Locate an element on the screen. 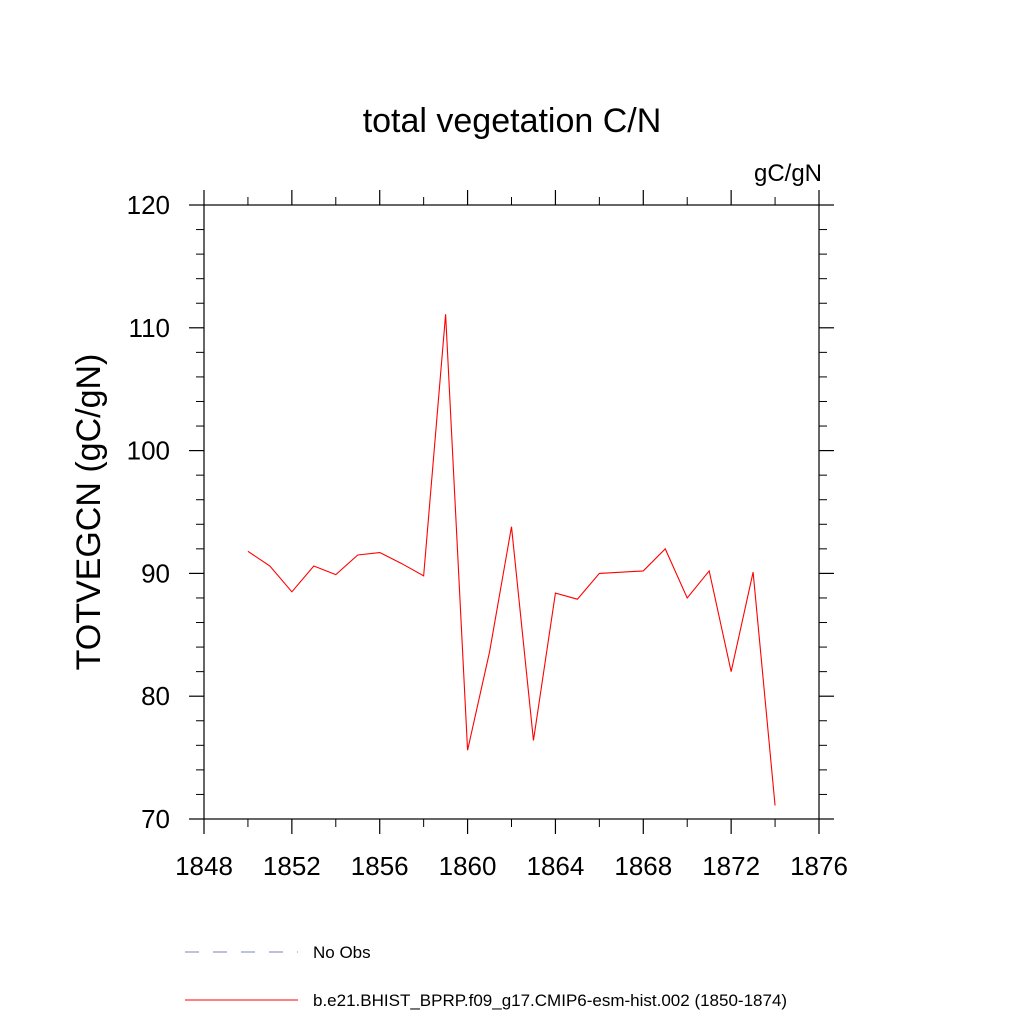 Image resolution: width=1024 pixels, height=1024 pixels. x-tick-label: 1848 is located at coordinates (204, 866).